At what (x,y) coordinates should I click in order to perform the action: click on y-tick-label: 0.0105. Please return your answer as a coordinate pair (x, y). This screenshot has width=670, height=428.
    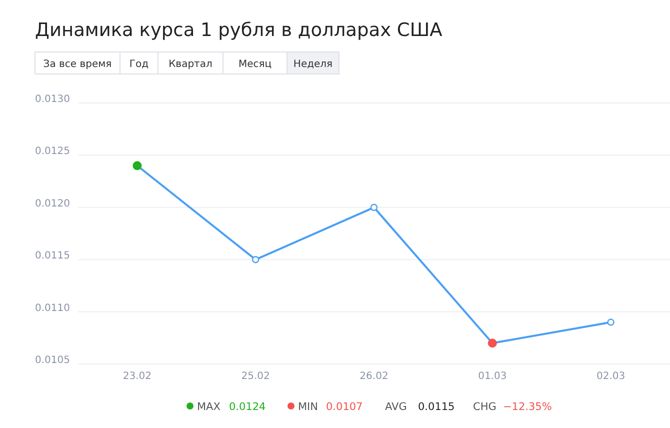
    Looking at the image, I should click on (52, 360).